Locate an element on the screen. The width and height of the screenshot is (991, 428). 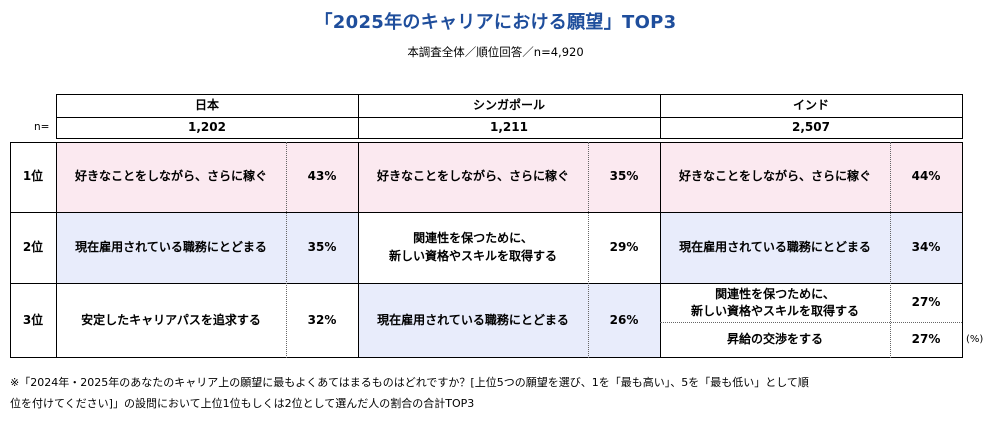
percent-unit-label: (%) is located at coordinates (975, 339).